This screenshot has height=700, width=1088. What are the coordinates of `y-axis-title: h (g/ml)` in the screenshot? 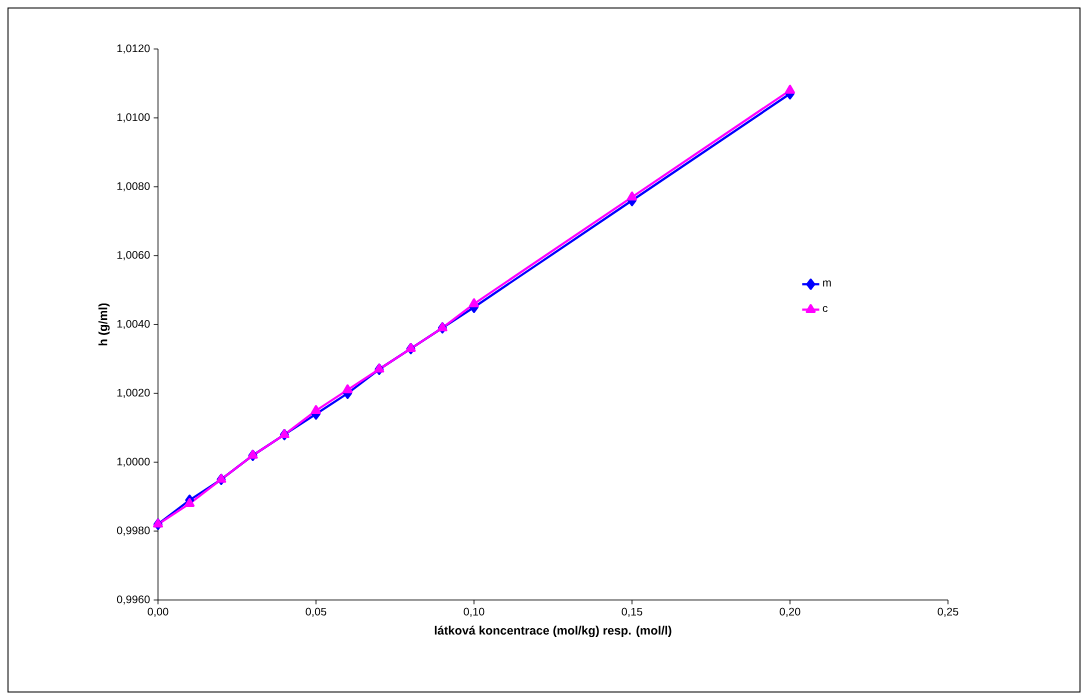 It's located at (104, 324).